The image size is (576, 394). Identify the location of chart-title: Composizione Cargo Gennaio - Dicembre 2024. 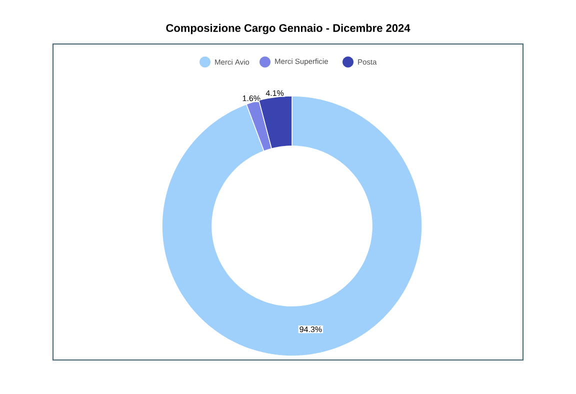
(288, 29).